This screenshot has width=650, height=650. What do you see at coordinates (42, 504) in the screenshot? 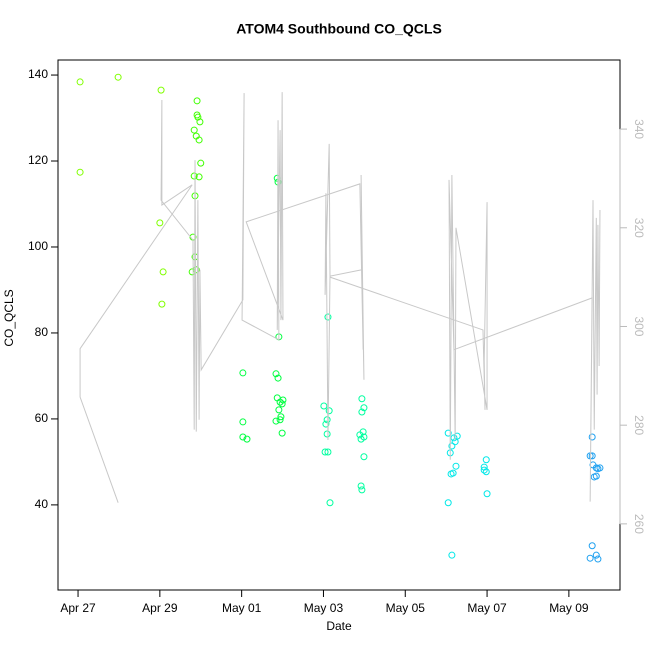
I see `y-tick-label: 40` at bounding box center [42, 504].